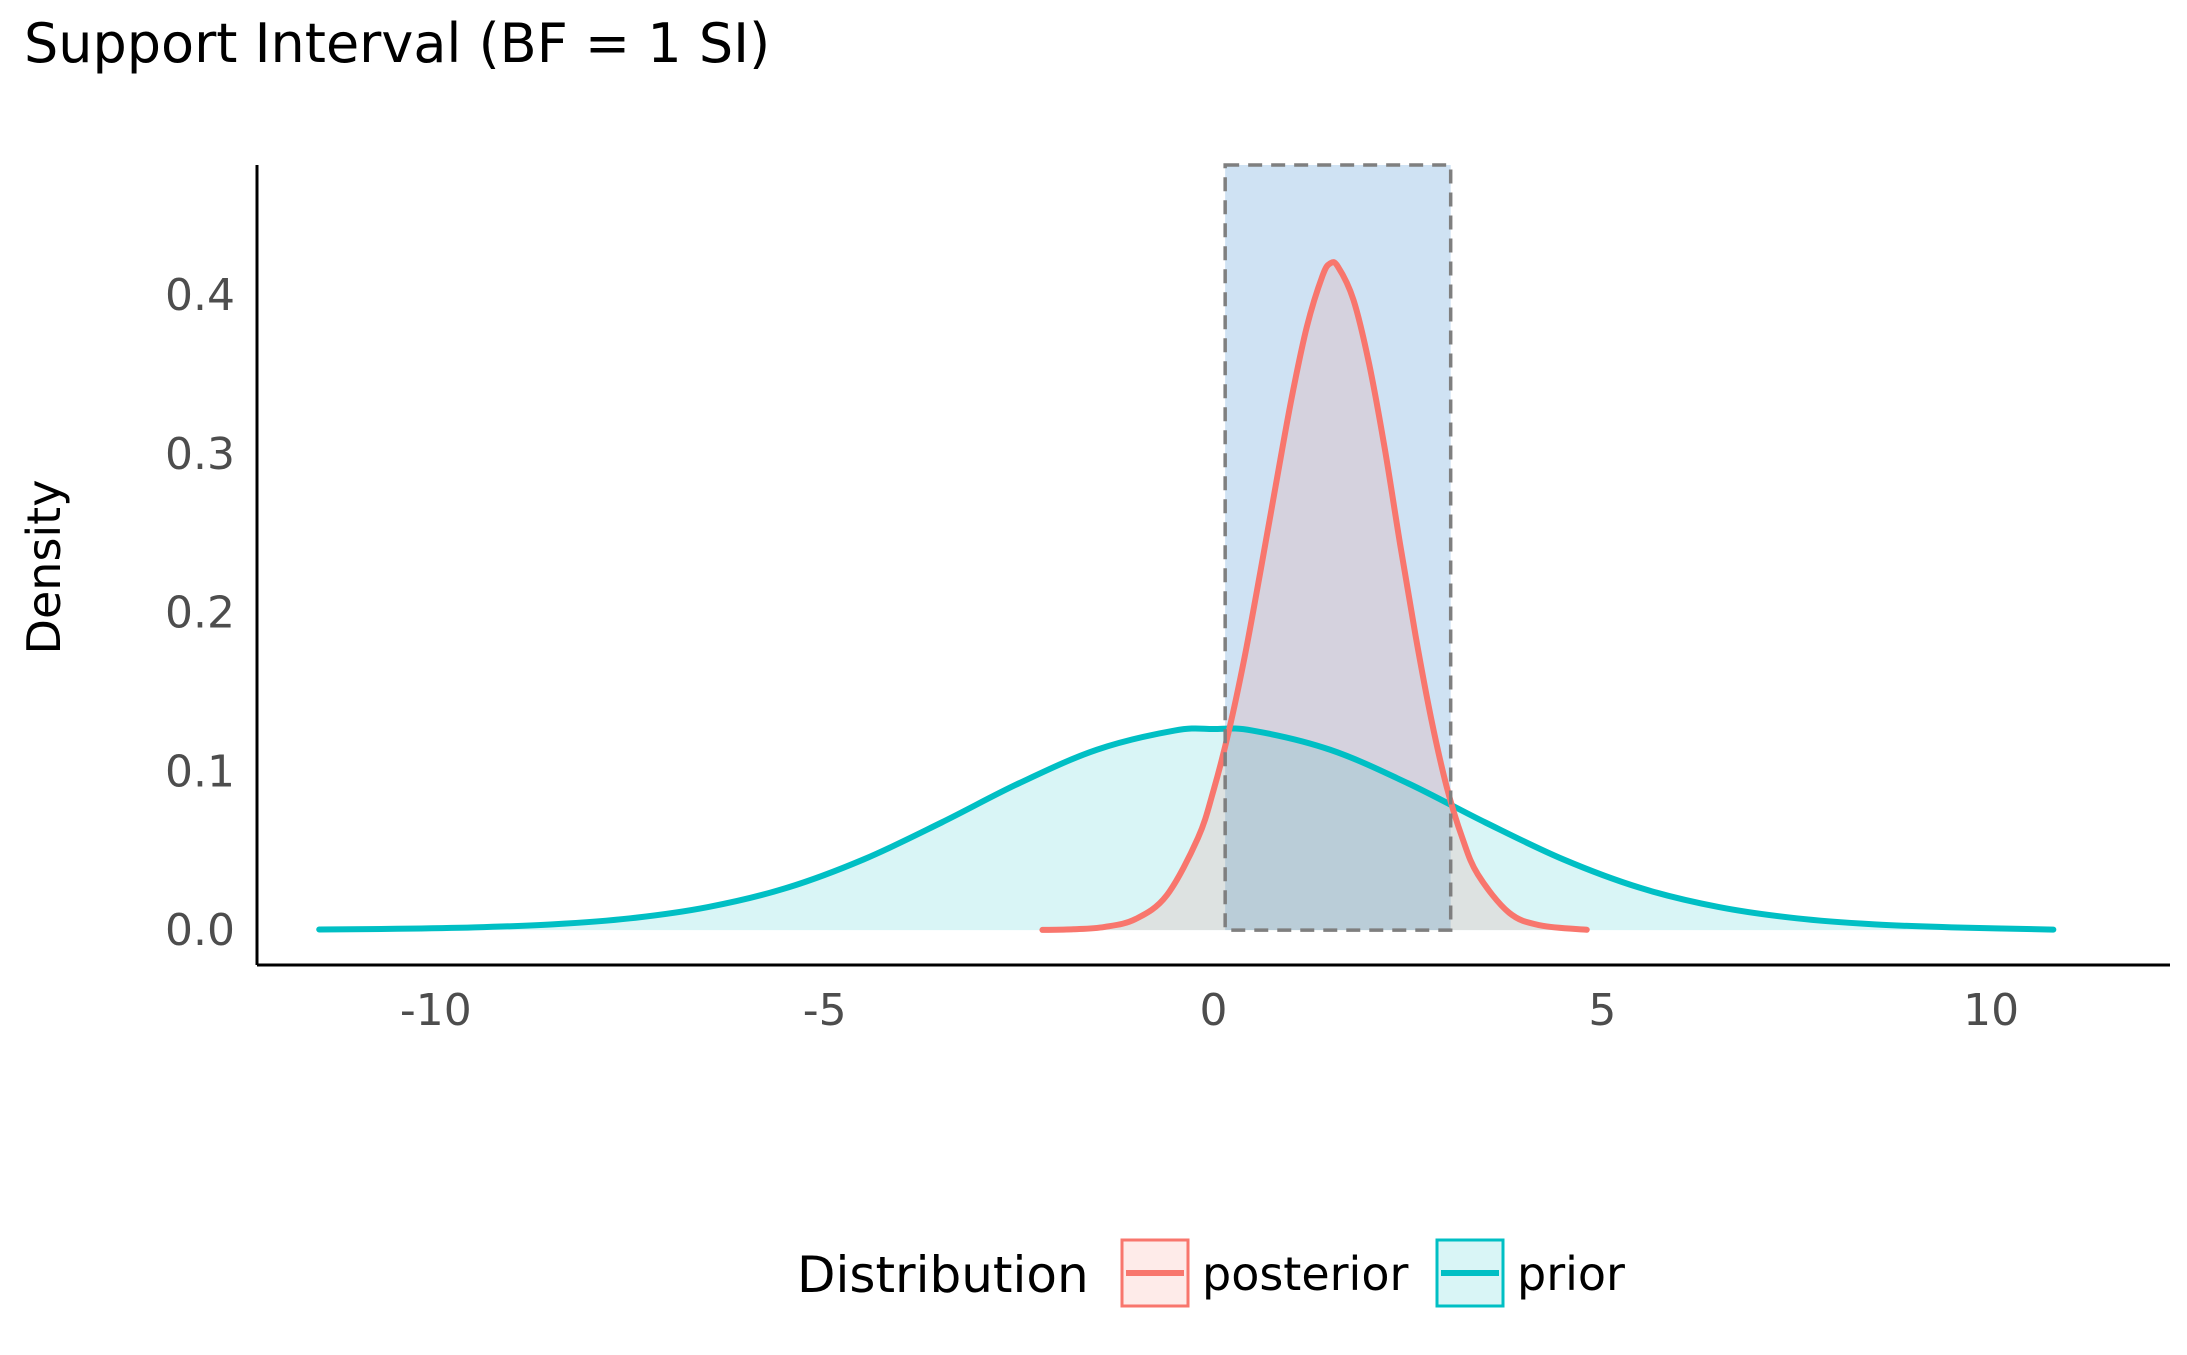  Describe the element at coordinates (1571, 1274) in the screenshot. I see `legend-label-prior: prior` at that location.